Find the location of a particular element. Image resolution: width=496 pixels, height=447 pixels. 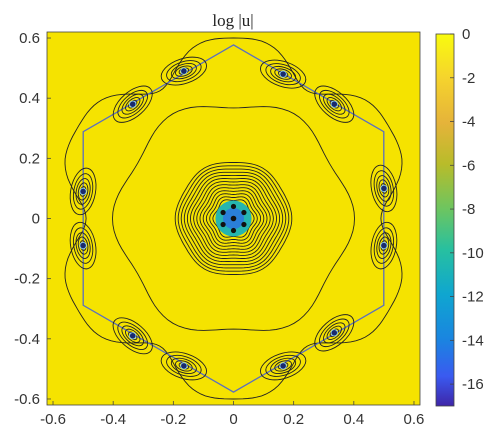

colorbar-tick-label: -12 is located at coordinates (473, 297).